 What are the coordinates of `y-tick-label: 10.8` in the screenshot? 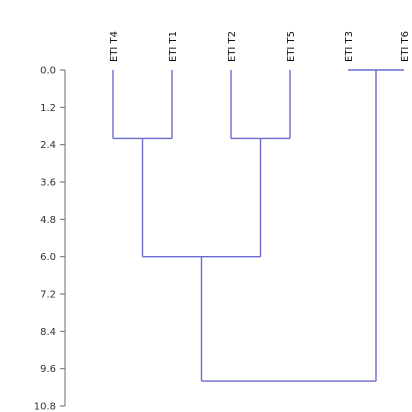 It's located at (45, 407).